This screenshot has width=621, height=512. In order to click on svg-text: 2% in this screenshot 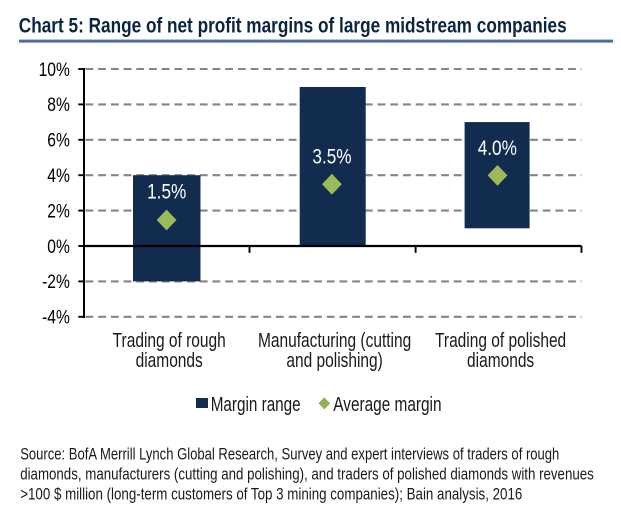, I will do `click(58, 211)`.